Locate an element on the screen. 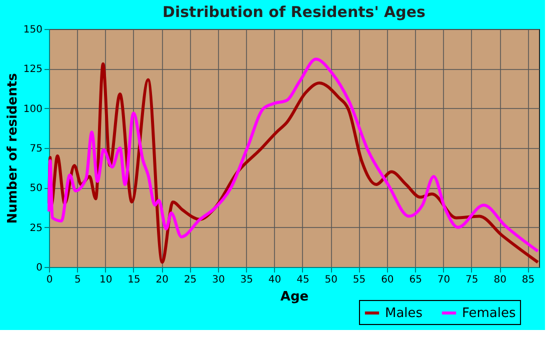 Image resolution: width=560 pixels, height=353 pixels. x-tick-label: 85 is located at coordinates (528, 280).